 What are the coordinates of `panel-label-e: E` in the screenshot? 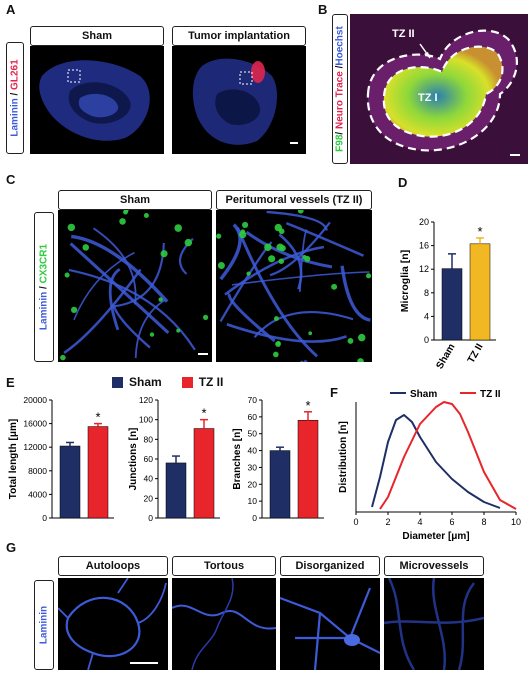 It's located at (10, 382).